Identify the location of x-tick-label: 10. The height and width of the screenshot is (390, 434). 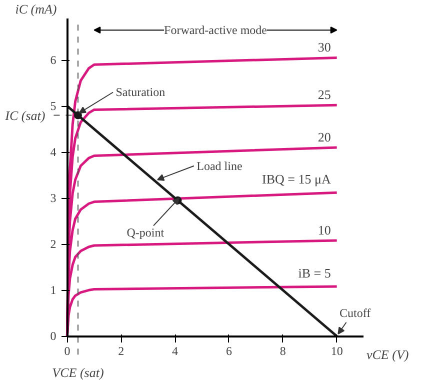
(336, 351).